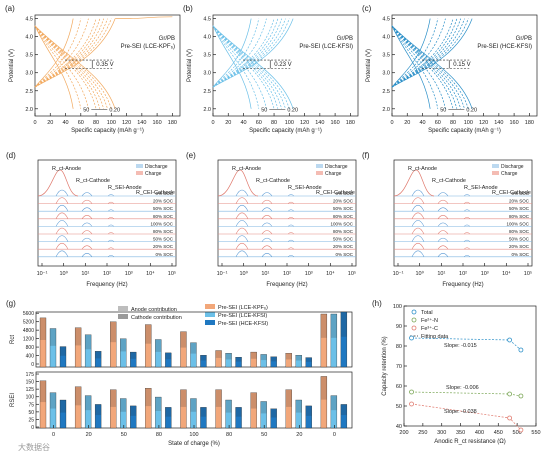 Image resolution: width=554 pixels, height=457 pixels. I want to click on polarization-value: 0.23 V, so click(282, 65).